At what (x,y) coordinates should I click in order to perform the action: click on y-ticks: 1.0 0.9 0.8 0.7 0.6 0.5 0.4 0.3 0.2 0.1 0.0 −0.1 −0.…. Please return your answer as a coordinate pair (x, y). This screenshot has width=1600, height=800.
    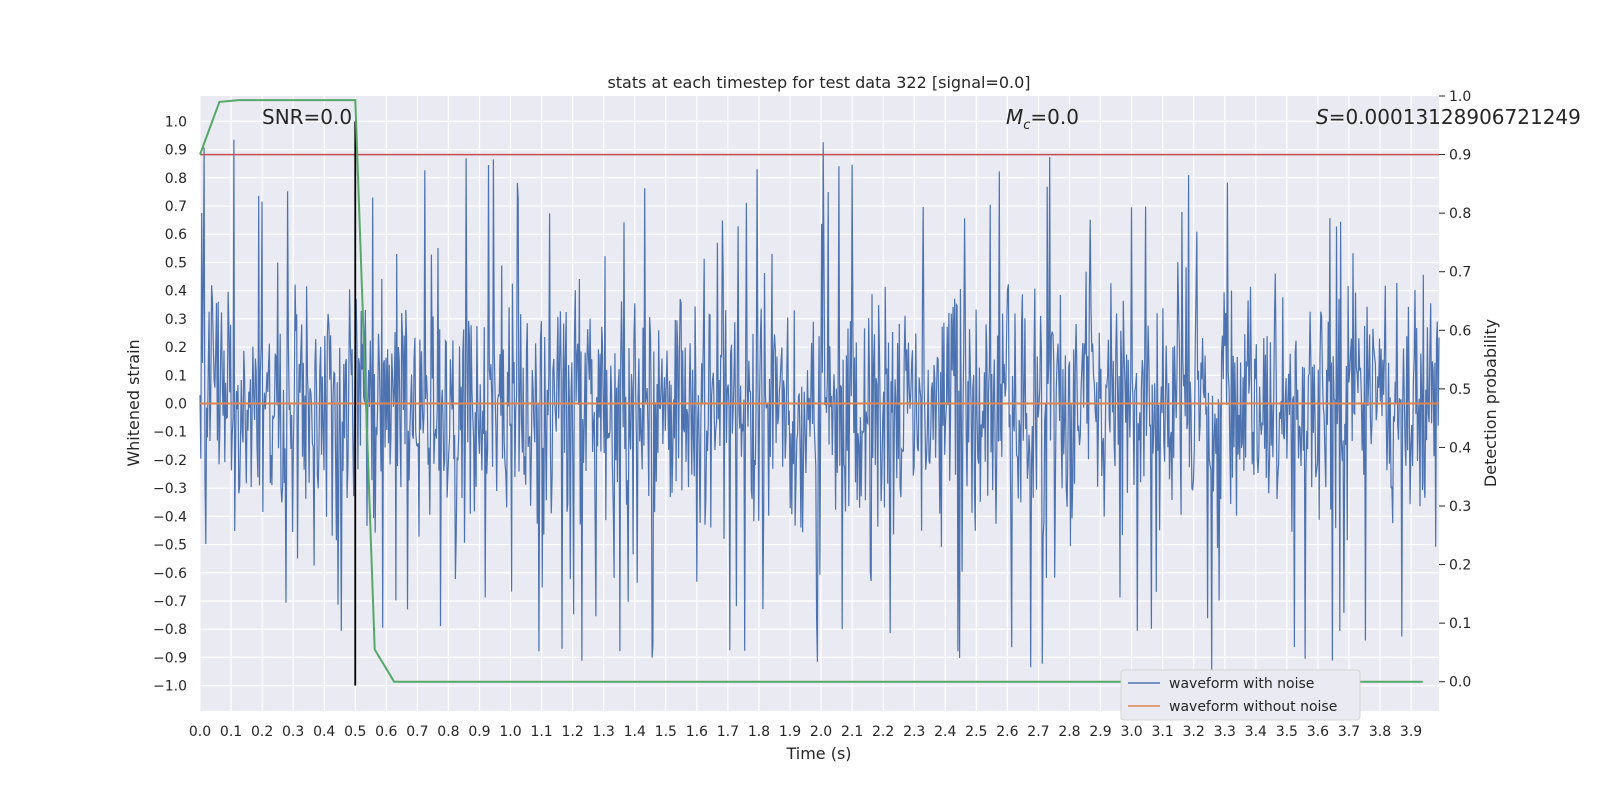
    Looking at the image, I should click on (170, 404).